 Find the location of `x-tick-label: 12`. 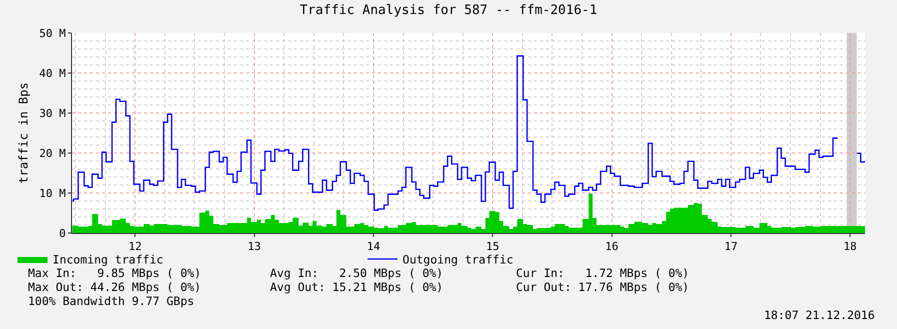

x-tick-label: 12 is located at coordinates (135, 247).